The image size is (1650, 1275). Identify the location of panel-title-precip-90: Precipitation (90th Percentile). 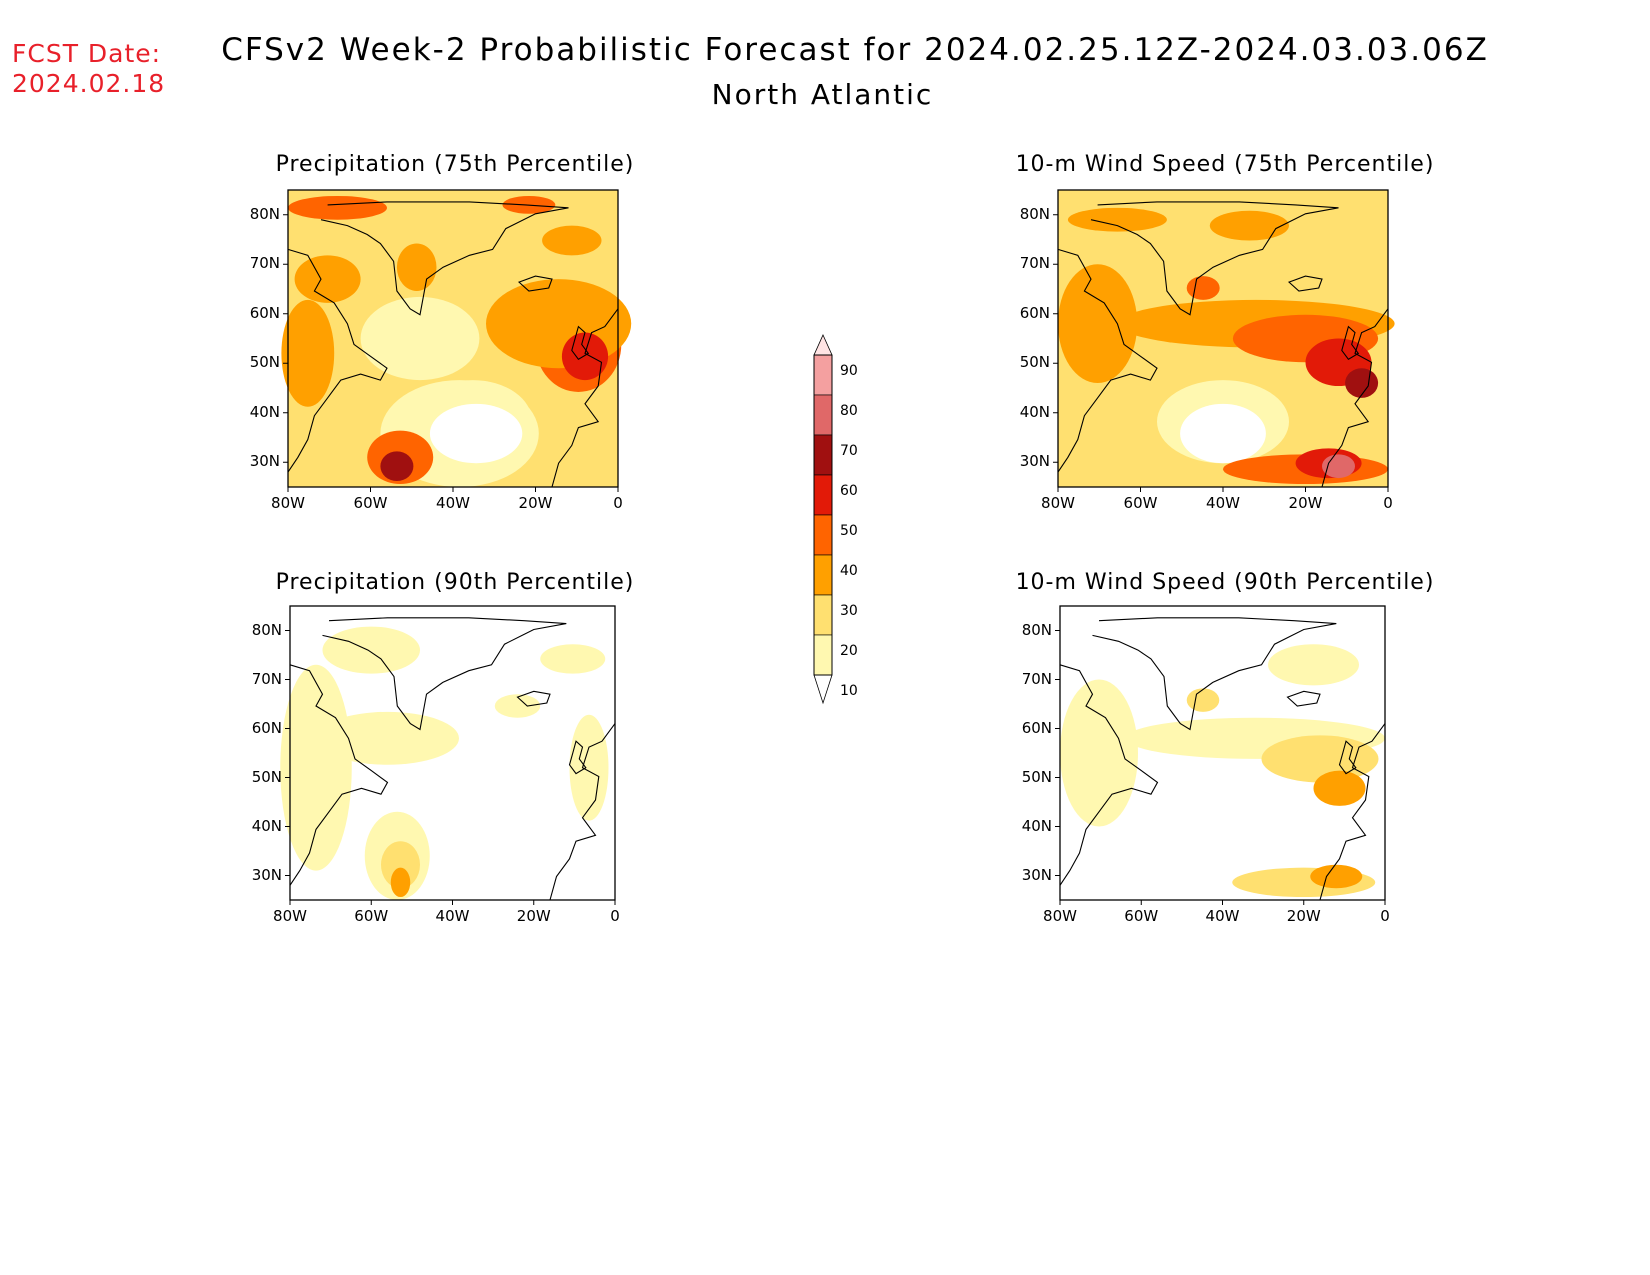
(455, 582).